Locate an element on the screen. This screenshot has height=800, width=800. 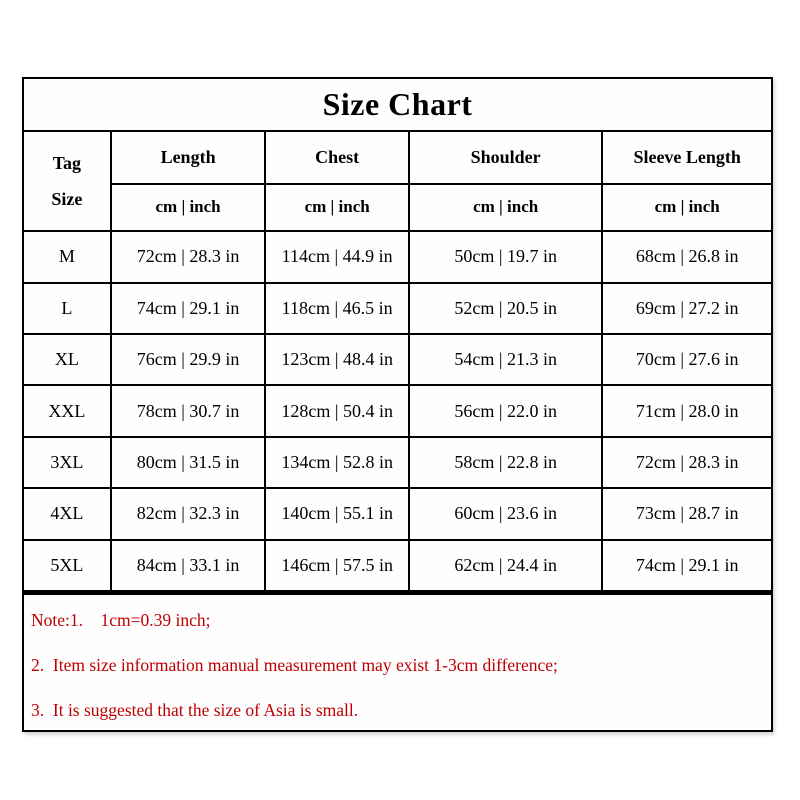
sleeve-length-value: 70cm | 27.6 in is located at coordinates (687, 359).